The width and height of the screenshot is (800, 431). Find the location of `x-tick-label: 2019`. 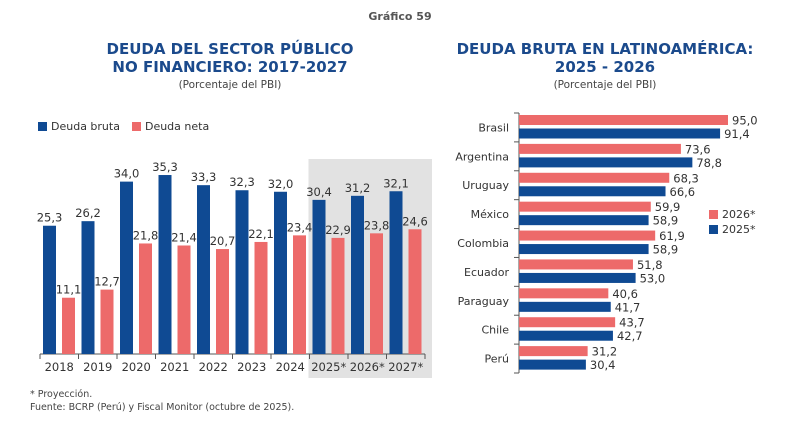

x-tick-label: 2019 is located at coordinates (97, 367).